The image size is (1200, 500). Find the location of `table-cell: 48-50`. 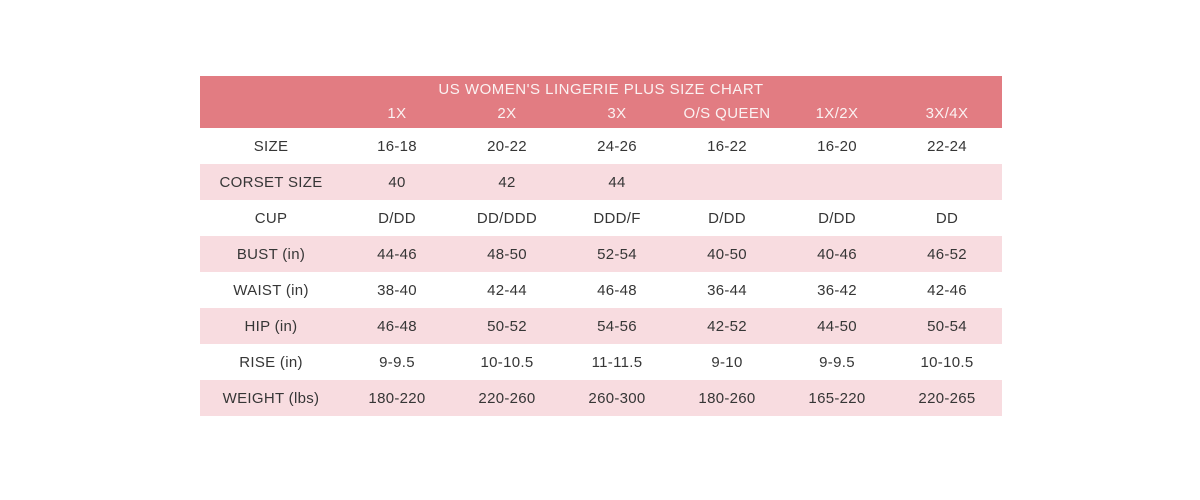

table-cell: 48-50 is located at coordinates (507, 254).